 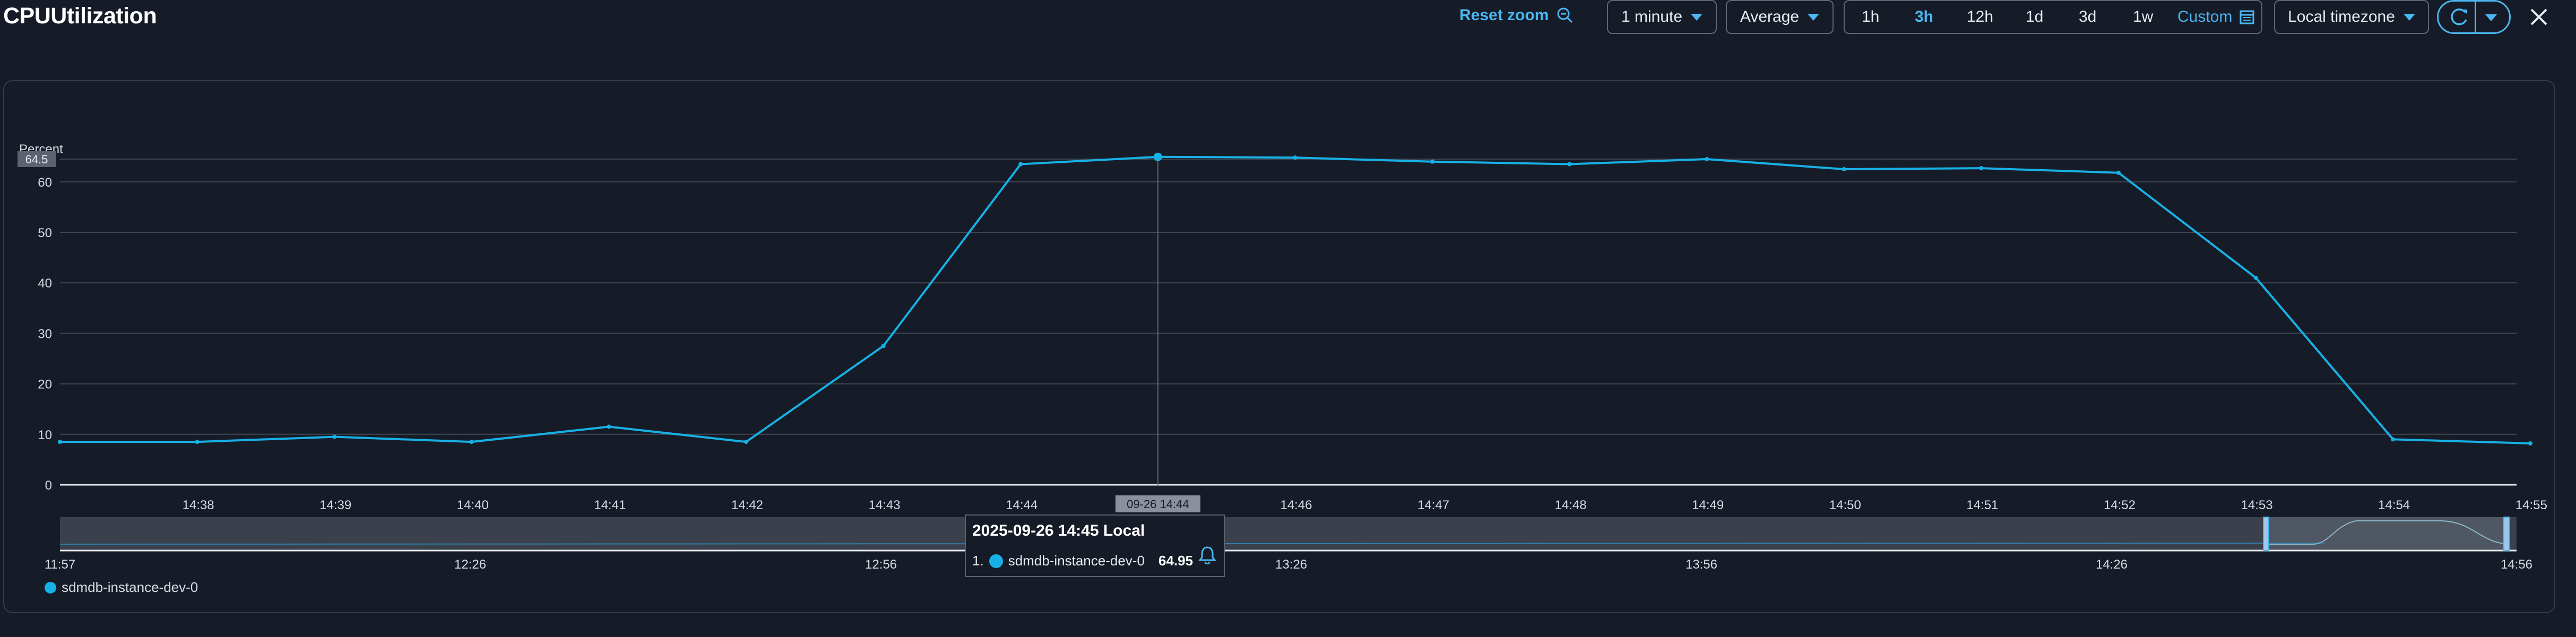 What do you see at coordinates (1982, 505) in the screenshot?
I see `x-tick-label: 14:51` at bounding box center [1982, 505].